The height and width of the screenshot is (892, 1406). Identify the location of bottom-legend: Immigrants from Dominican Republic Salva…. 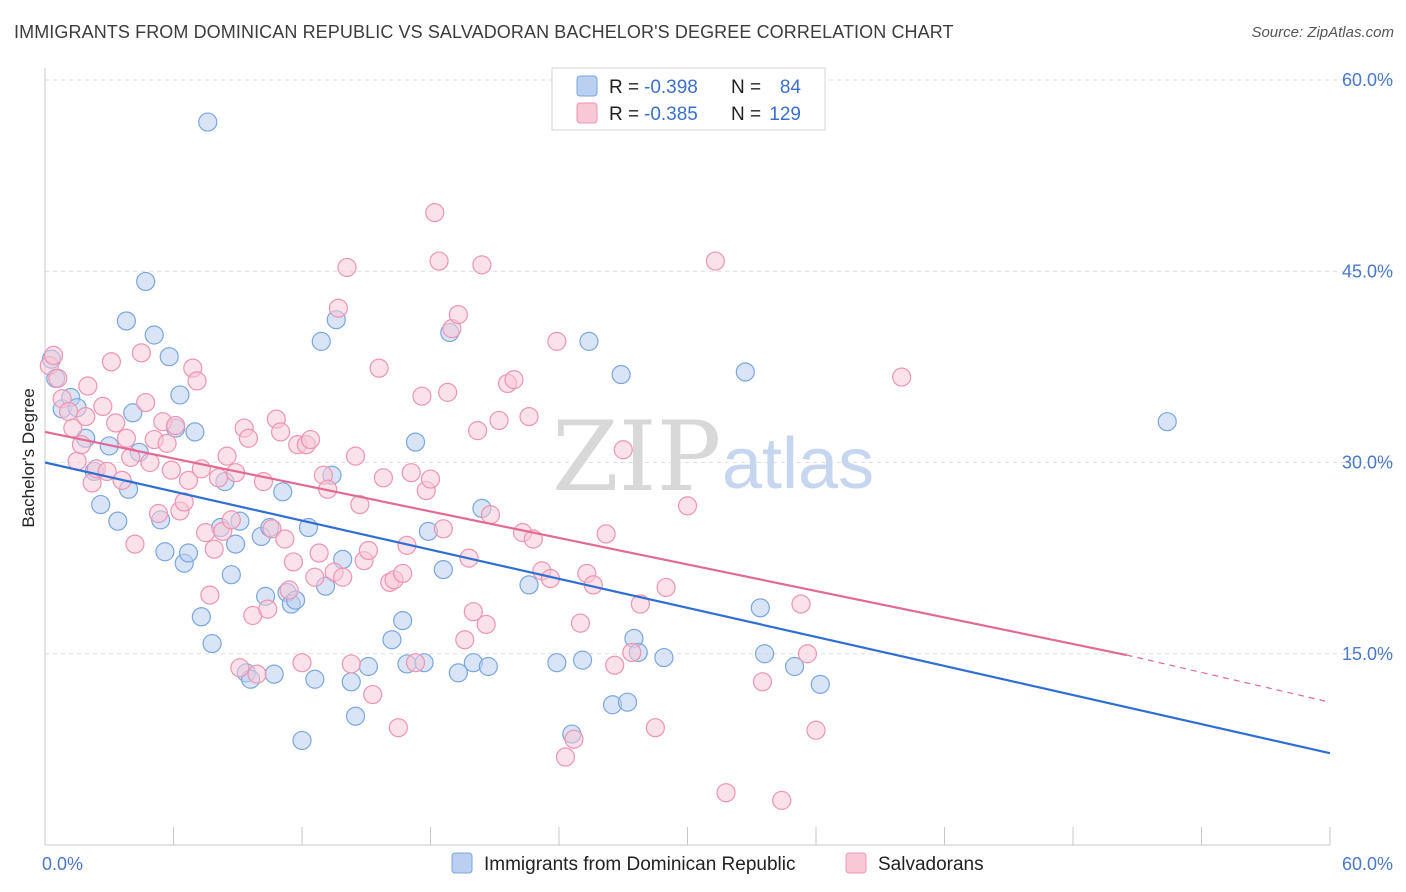
(717, 863).